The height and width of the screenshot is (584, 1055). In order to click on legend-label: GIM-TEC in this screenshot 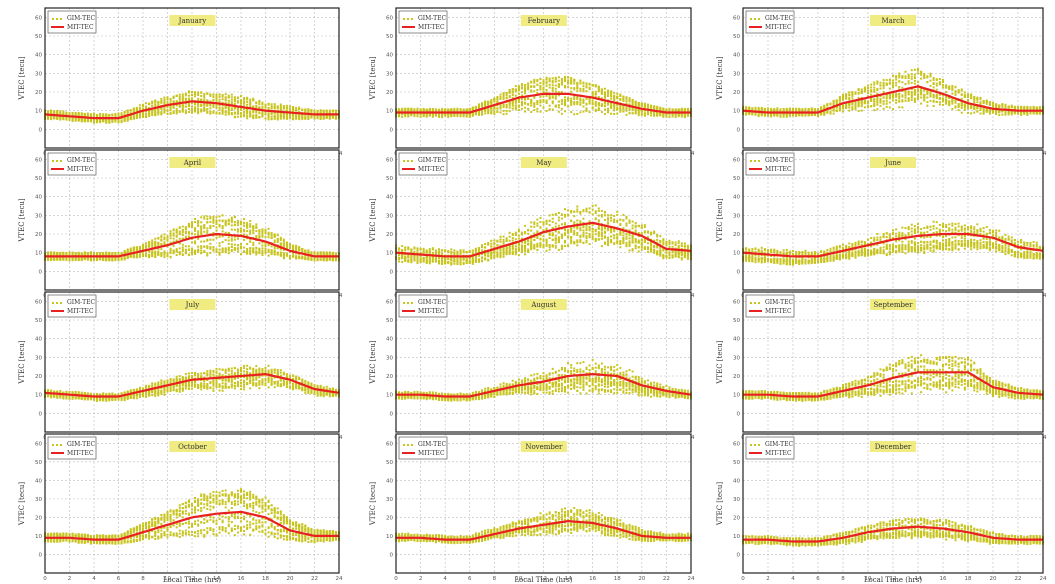, I will do `click(432, 18)`.